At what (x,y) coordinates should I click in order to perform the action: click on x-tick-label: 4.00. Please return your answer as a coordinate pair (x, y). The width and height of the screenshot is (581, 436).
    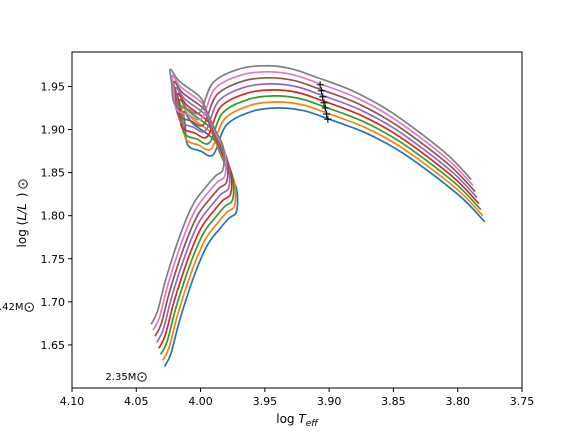
    Looking at the image, I should click on (200, 401).